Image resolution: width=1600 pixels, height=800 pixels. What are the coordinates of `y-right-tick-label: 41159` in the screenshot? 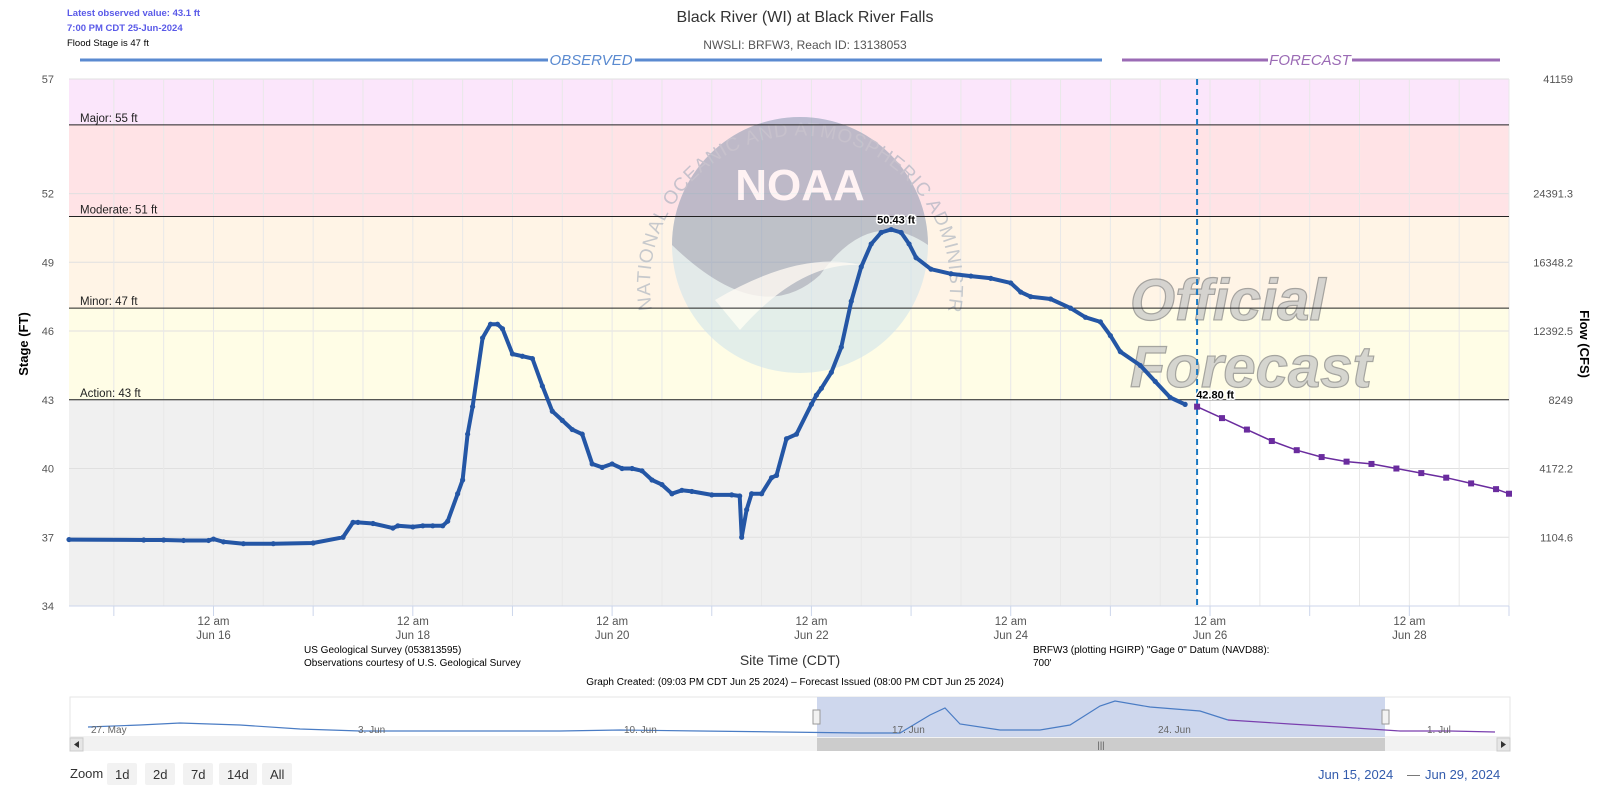 It's located at (1558, 80).